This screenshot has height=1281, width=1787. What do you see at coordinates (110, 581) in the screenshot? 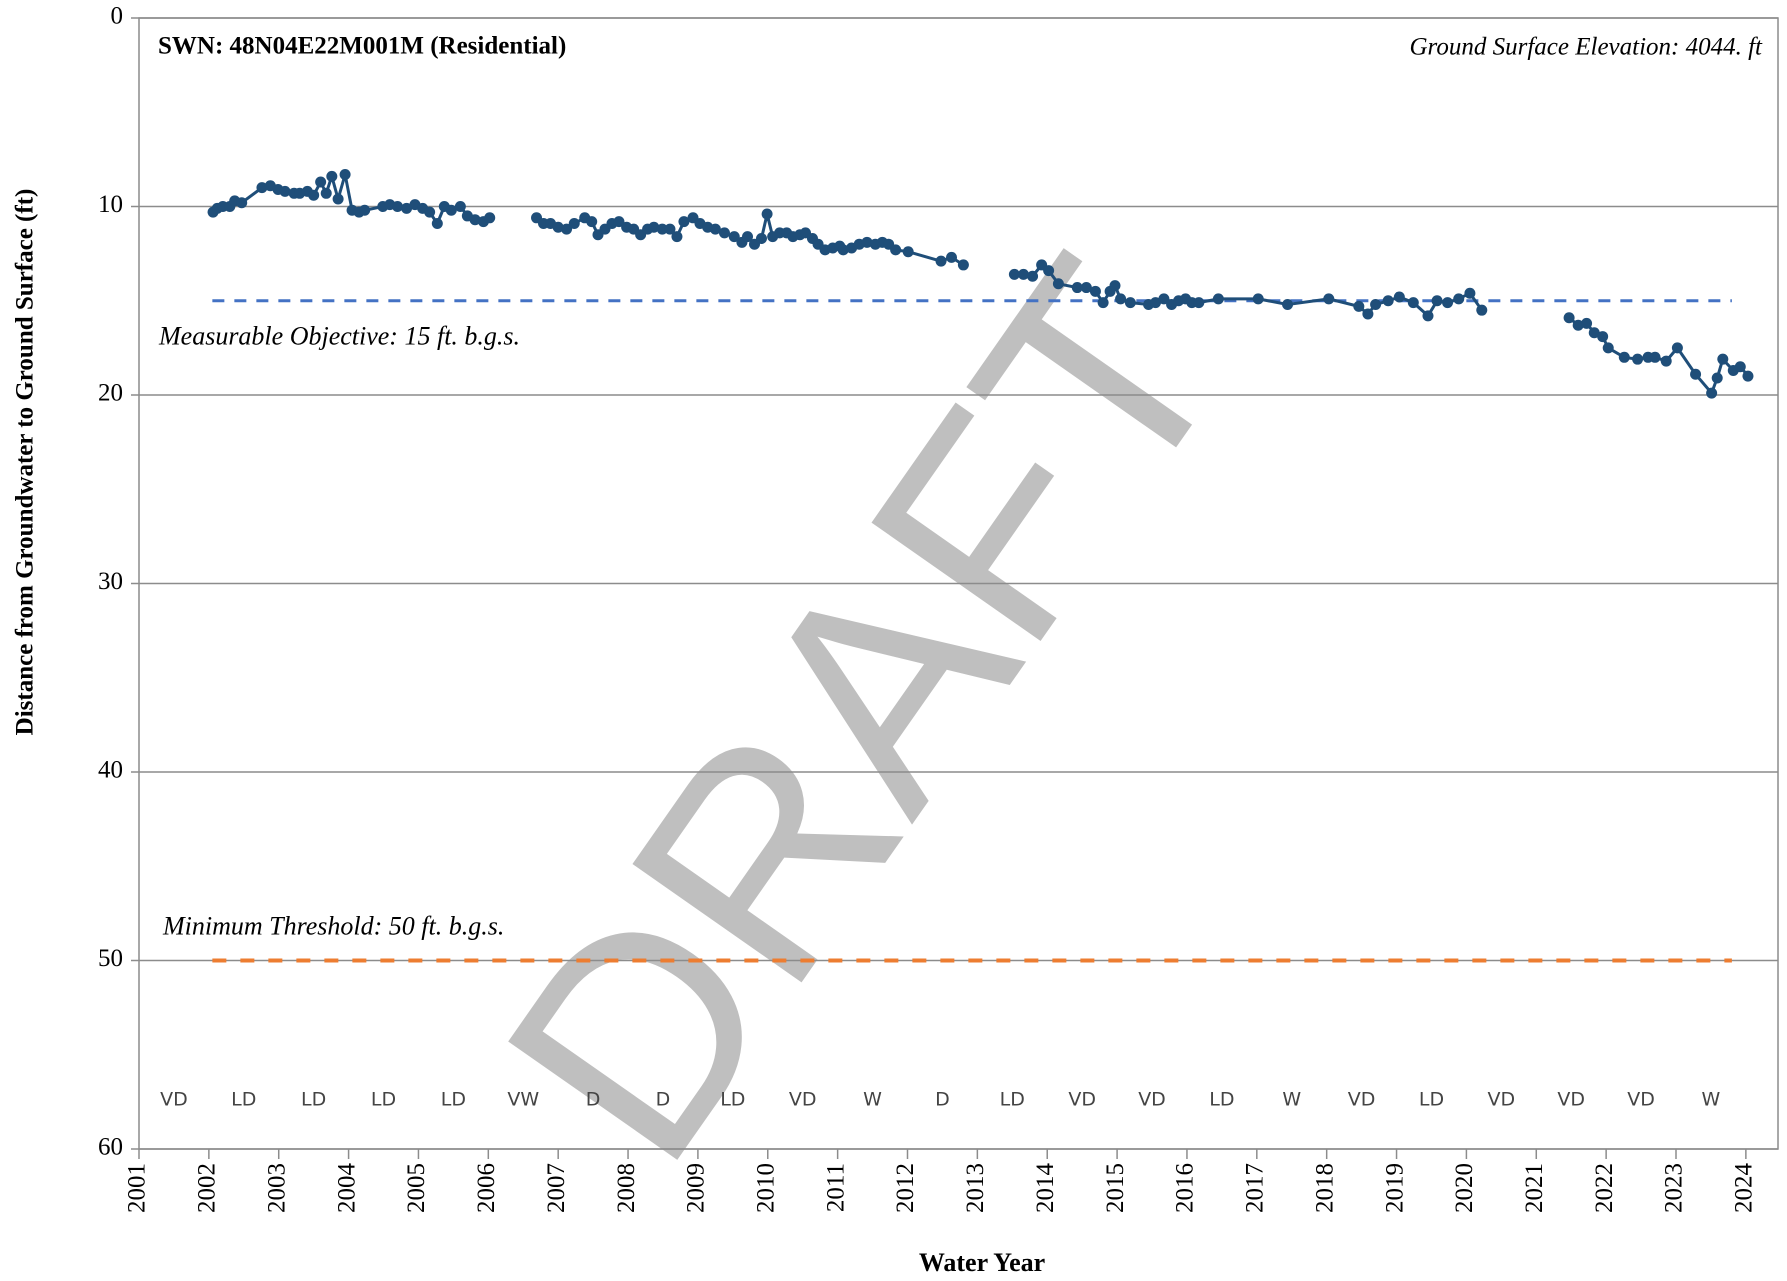
I see `y-tick-label: 30` at bounding box center [110, 581].